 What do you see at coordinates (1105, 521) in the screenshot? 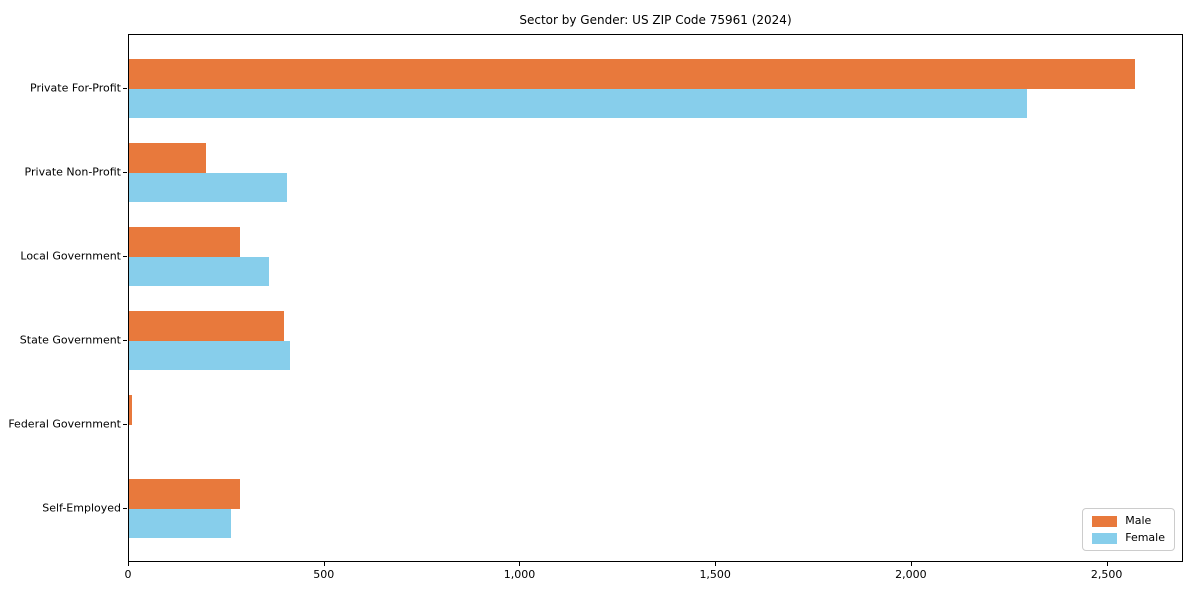
I see `legend-swatch-male-icon` at bounding box center [1105, 521].